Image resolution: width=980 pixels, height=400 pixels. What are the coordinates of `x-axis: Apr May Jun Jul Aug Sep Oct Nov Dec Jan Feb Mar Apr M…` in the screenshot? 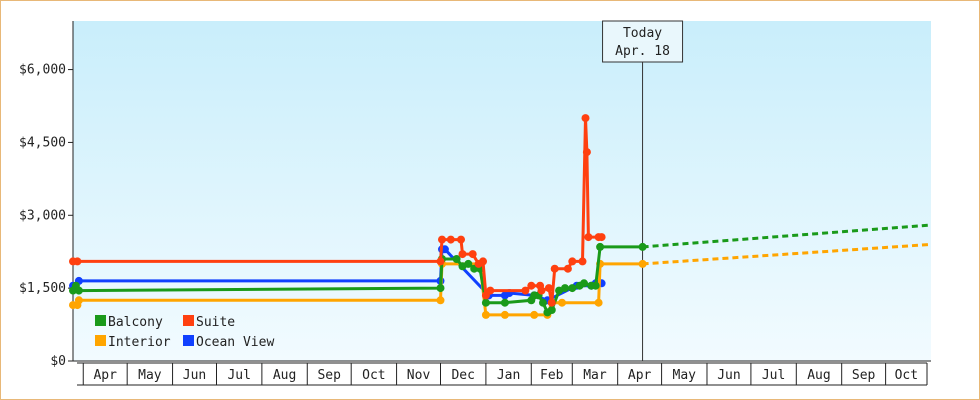 It's located at (502, 373).